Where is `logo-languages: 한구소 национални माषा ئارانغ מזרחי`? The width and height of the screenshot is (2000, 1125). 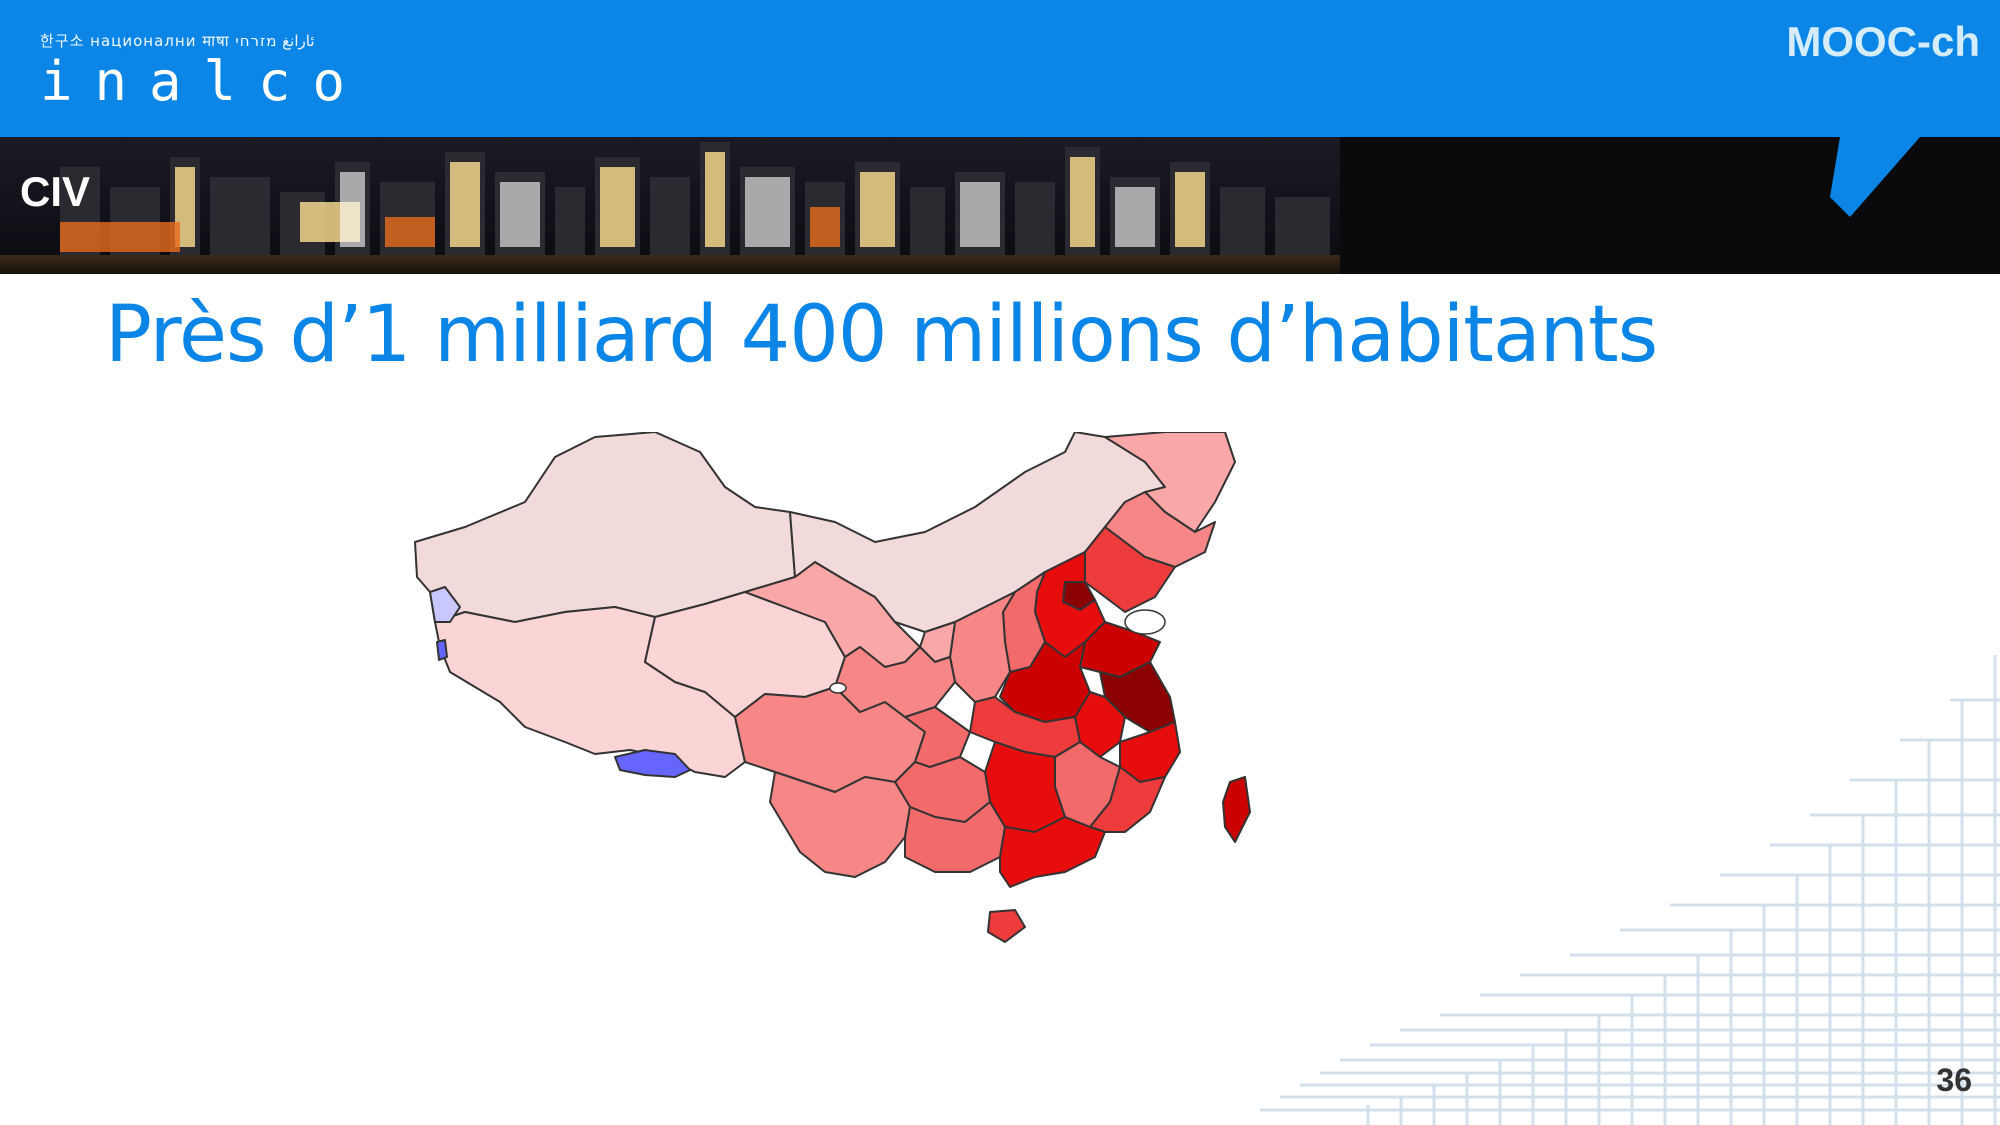 logo-languages: 한구소 национални माषा ئارانغ מזרחי is located at coordinates (177, 41).